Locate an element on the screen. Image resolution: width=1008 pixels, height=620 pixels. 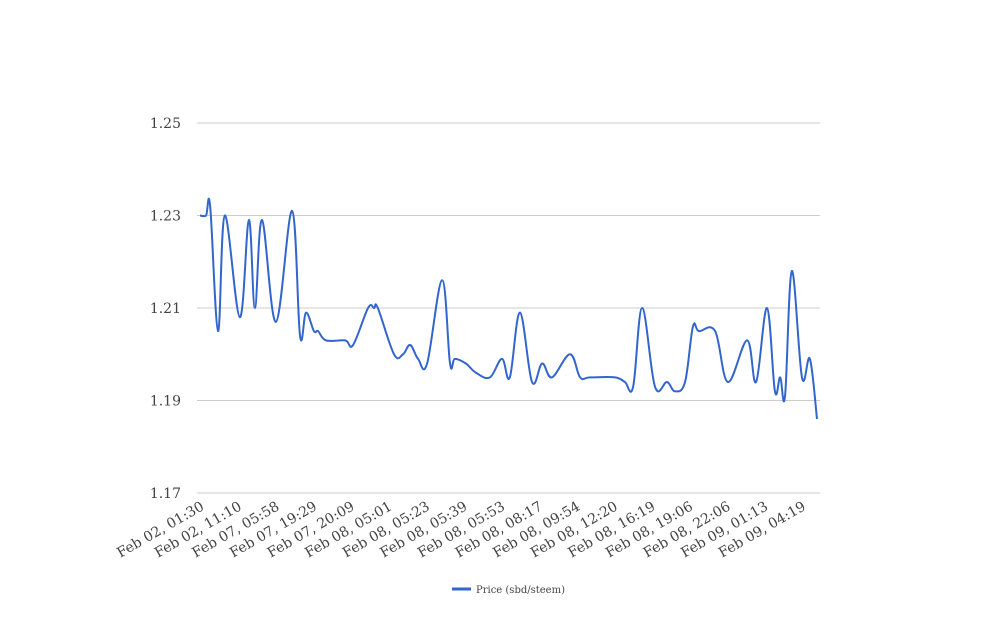
y-tick-label: 1.23 is located at coordinates (165, 217).